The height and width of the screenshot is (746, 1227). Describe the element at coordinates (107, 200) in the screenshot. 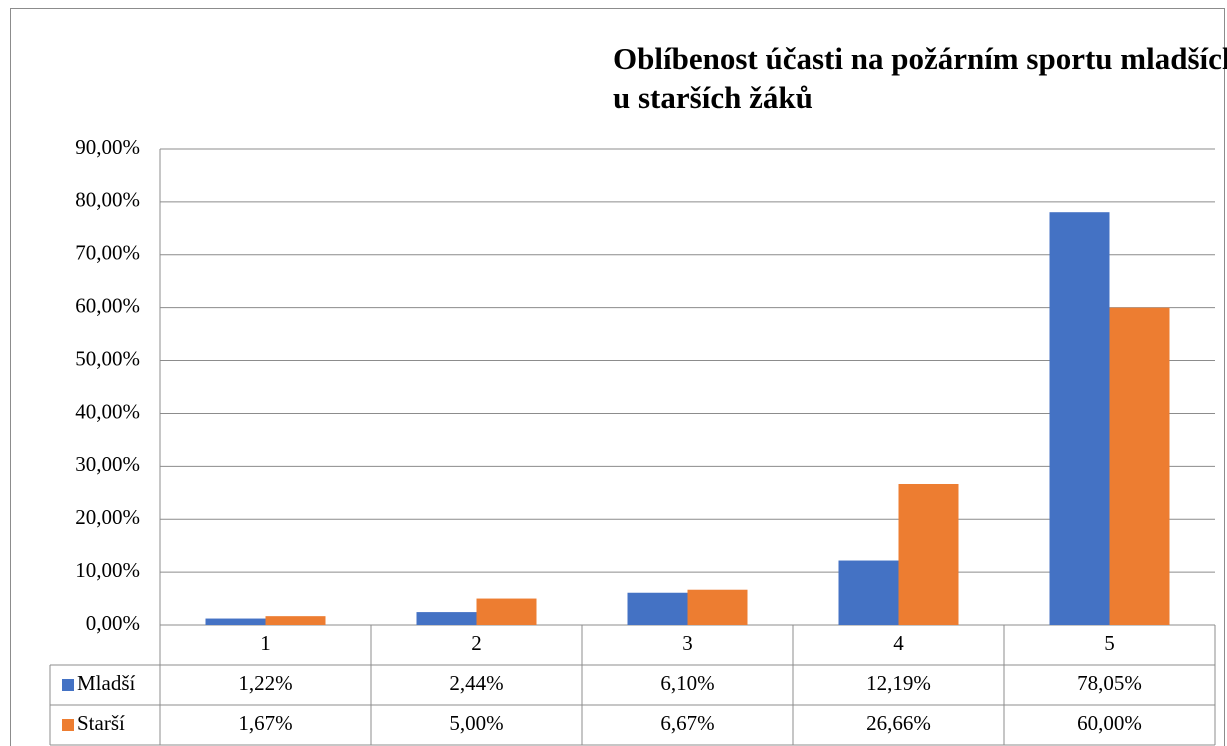

I see `y-tick-label: 80,00%` at that location.